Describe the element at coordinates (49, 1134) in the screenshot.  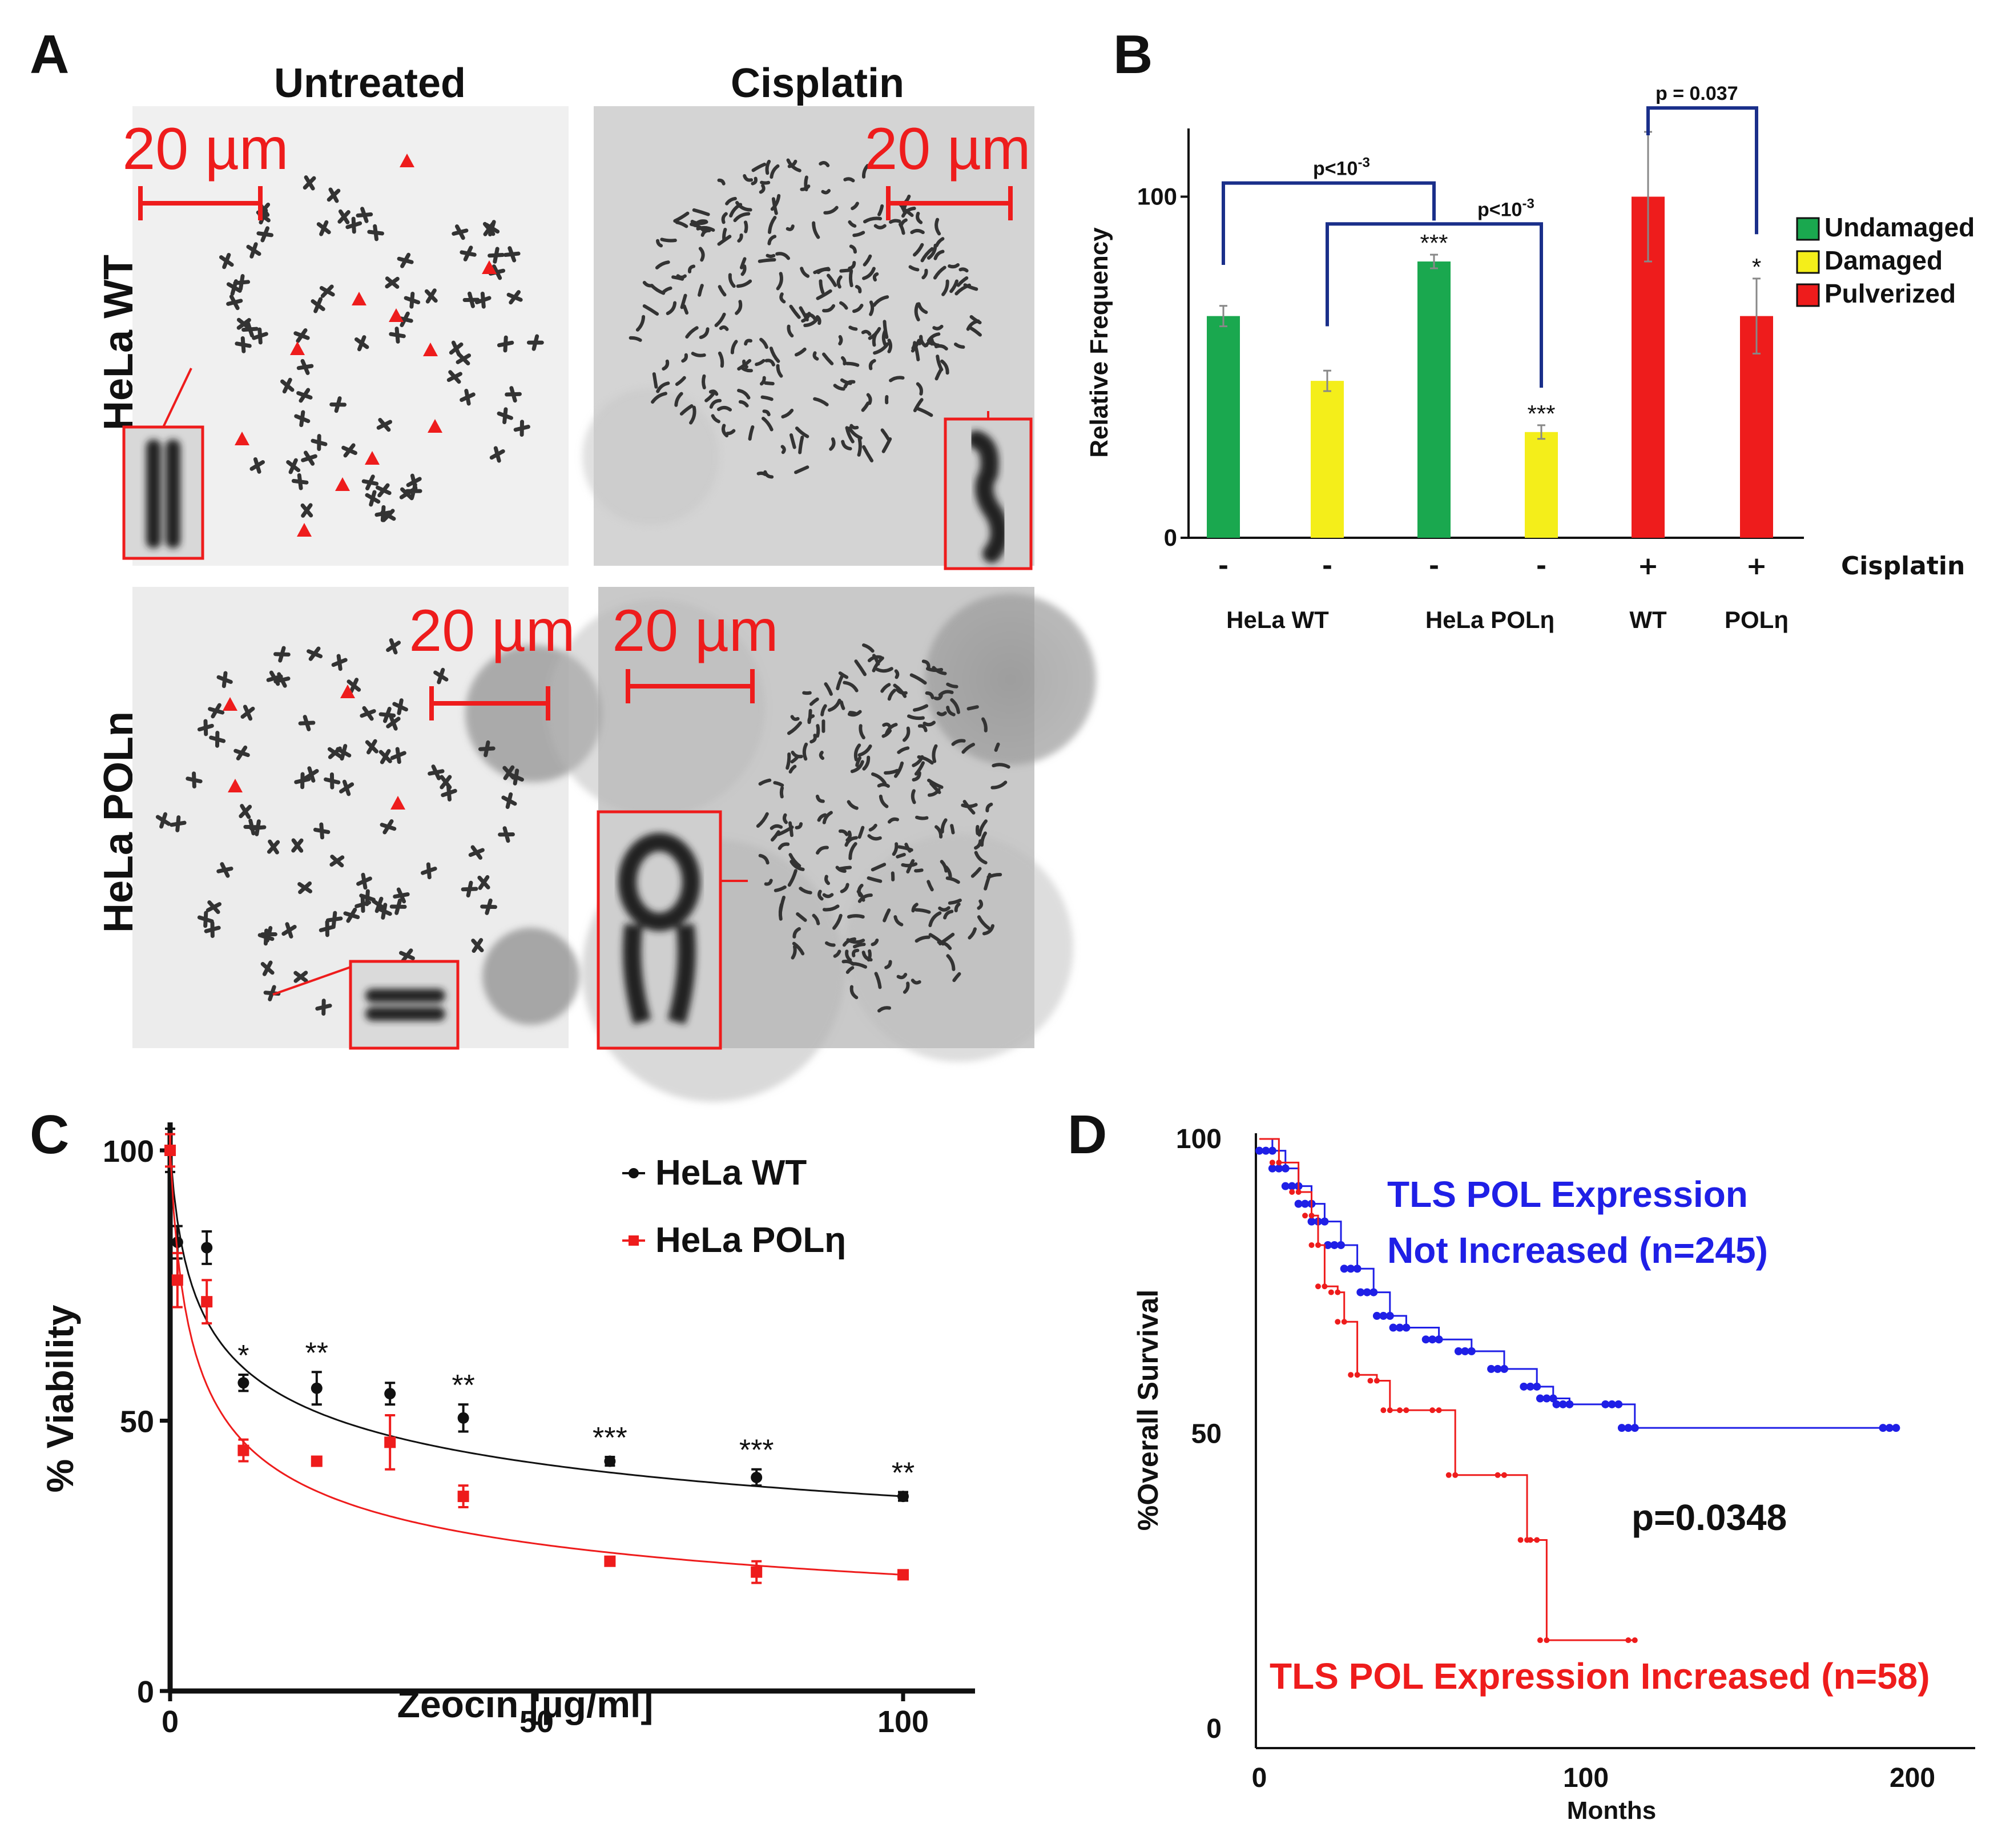
I see `panel-c-letter: C` at that location.